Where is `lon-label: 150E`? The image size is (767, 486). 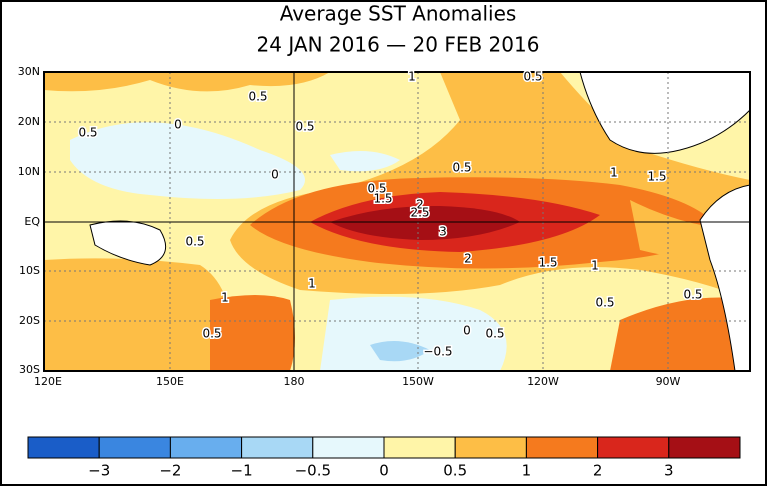
lon-label: 150E is located at coordinates (170, 381).